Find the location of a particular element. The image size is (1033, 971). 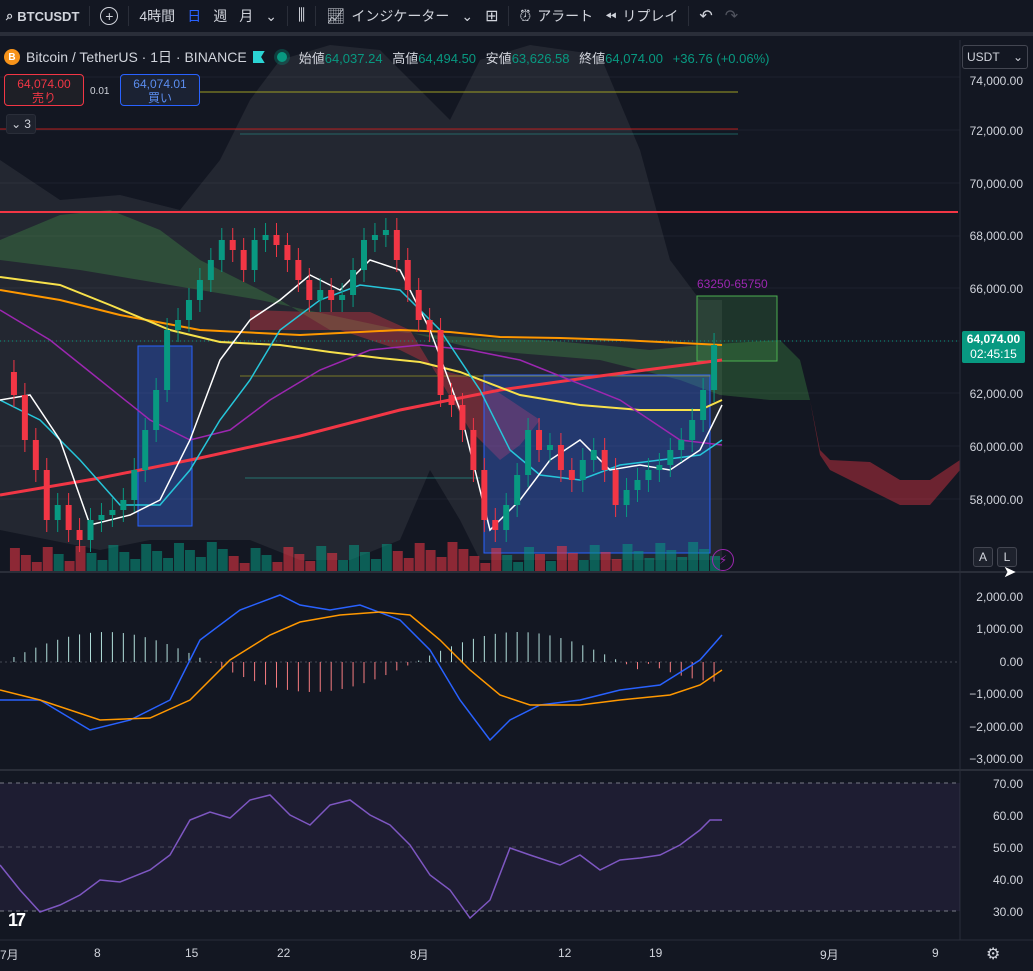

sell-price: 64,074.00 is located at coordinates (44, 84).